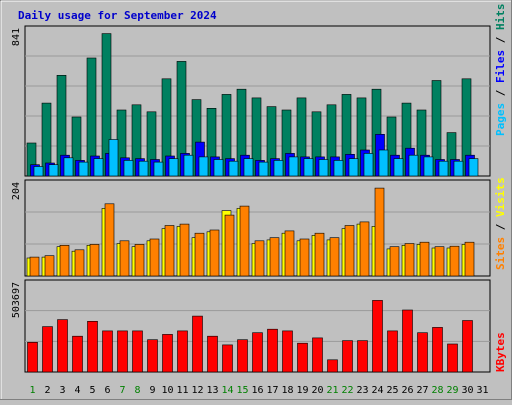  Describe the element at coordinates (500, 17) in the screenshot. I see `legend-hits: Hits` at that location.